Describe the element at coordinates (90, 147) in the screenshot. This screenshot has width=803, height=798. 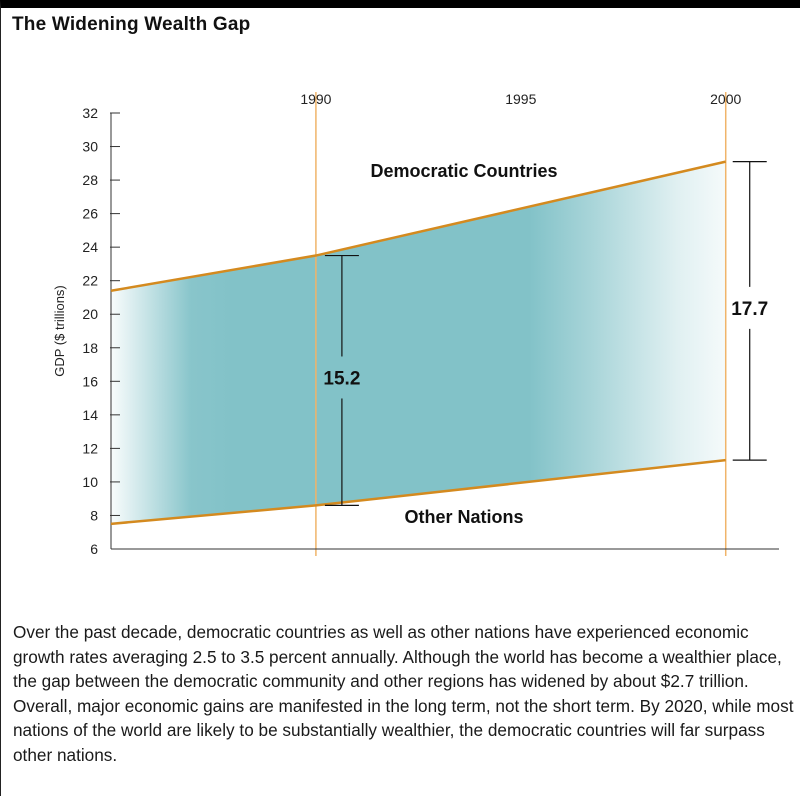
I see `y-tick-label-30: 30` at that location.